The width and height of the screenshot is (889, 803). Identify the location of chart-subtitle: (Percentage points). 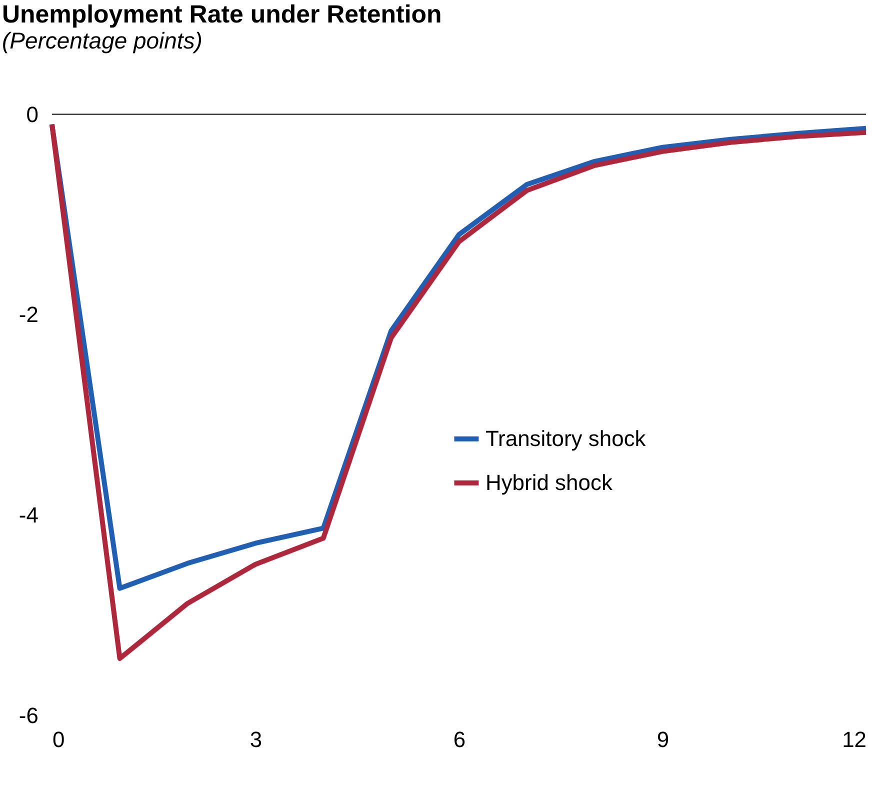
(102, 40).